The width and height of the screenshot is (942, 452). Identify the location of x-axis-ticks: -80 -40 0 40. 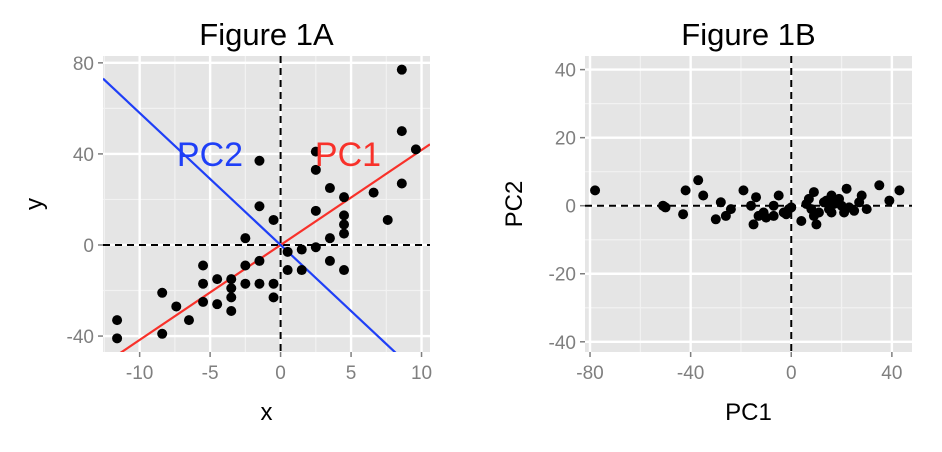
(739, 368).